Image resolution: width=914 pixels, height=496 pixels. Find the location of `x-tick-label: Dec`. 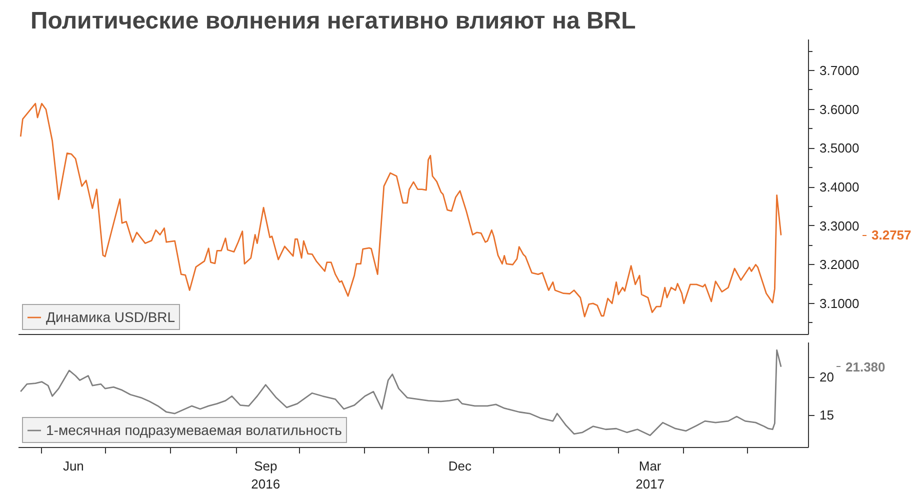

x-tick-label: Dec is located at coordinates (460, 466).